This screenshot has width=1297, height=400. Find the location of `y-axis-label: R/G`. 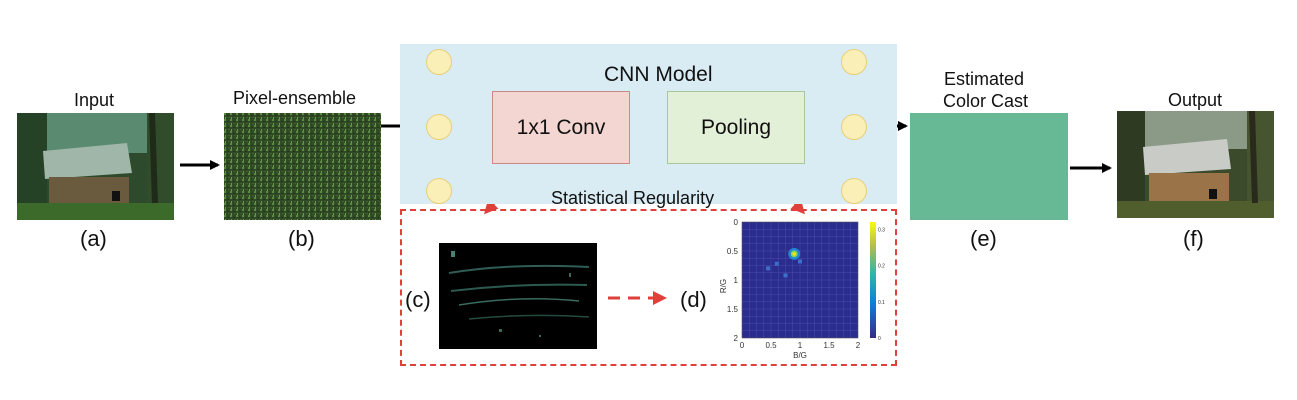

y-axis-label: R/G is located at coordinates (723, 286).